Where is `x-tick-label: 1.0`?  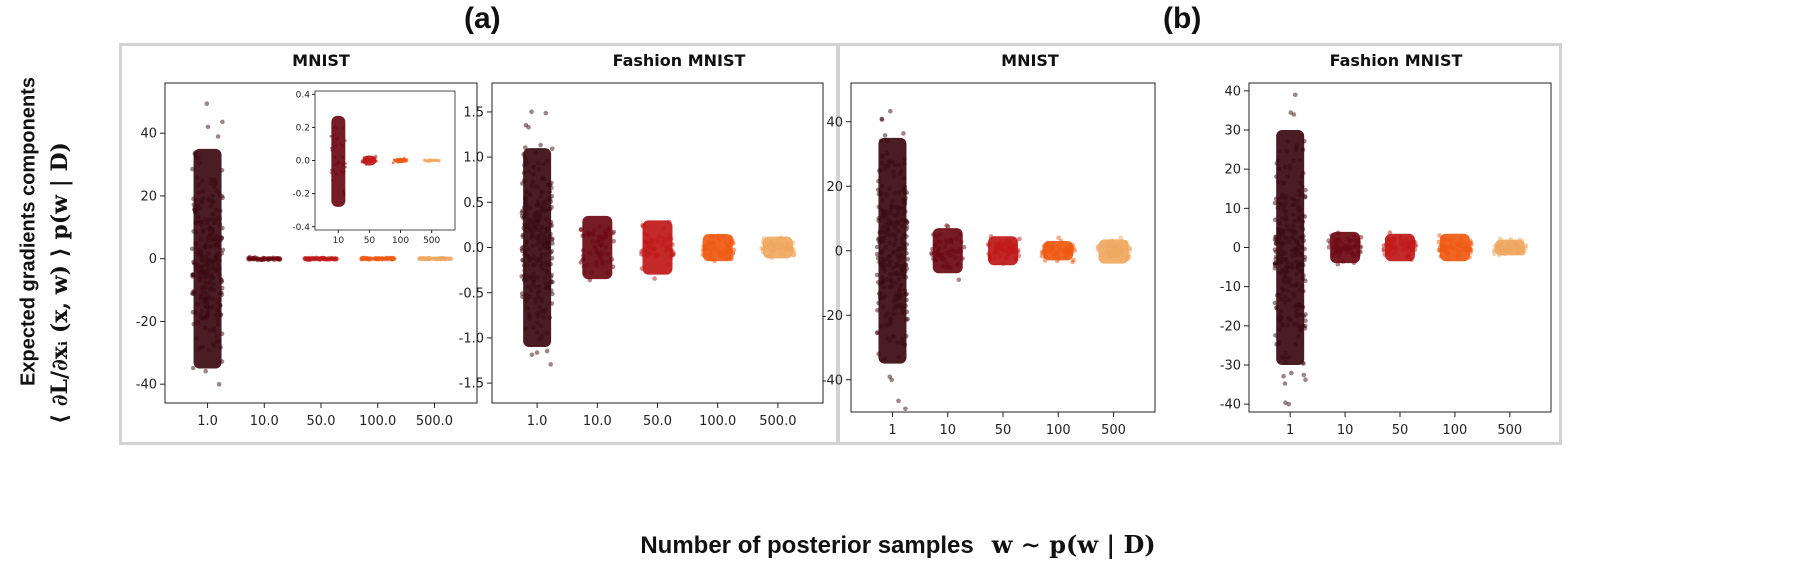
x-tick-label: 1.0 is located at coordinates (207, 421).